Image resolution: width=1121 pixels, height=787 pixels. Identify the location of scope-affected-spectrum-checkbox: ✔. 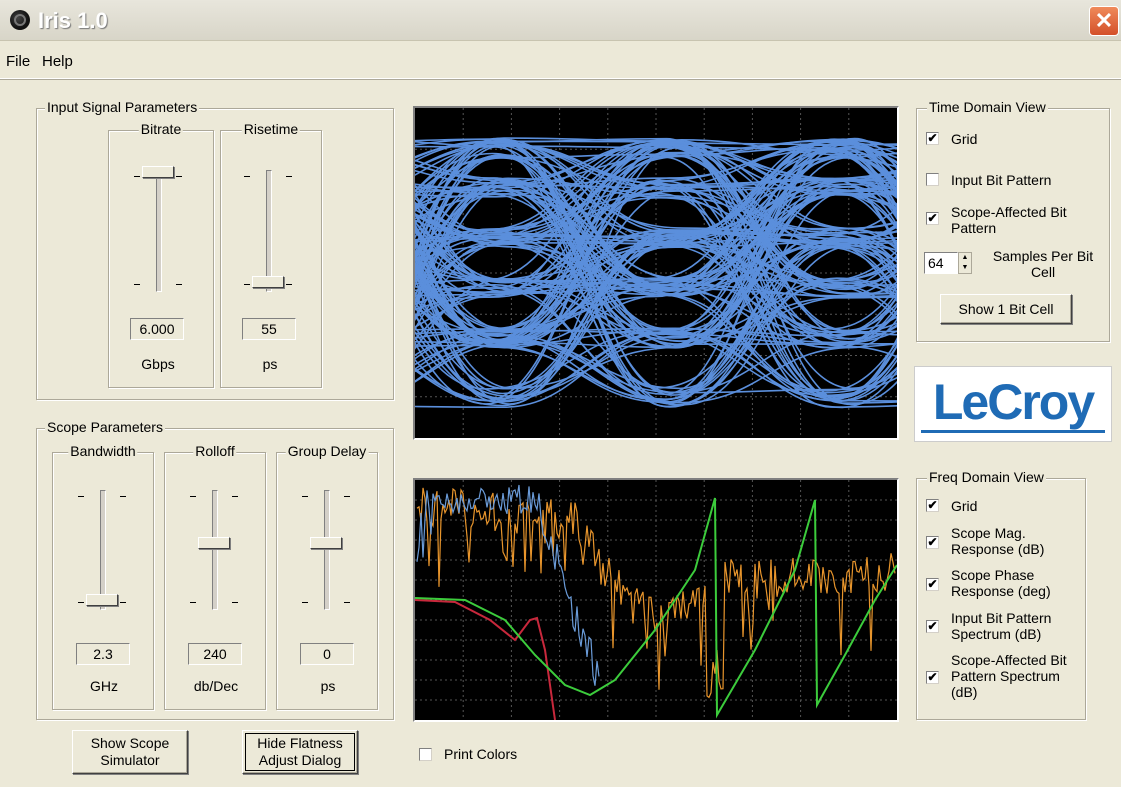
(932, 677).